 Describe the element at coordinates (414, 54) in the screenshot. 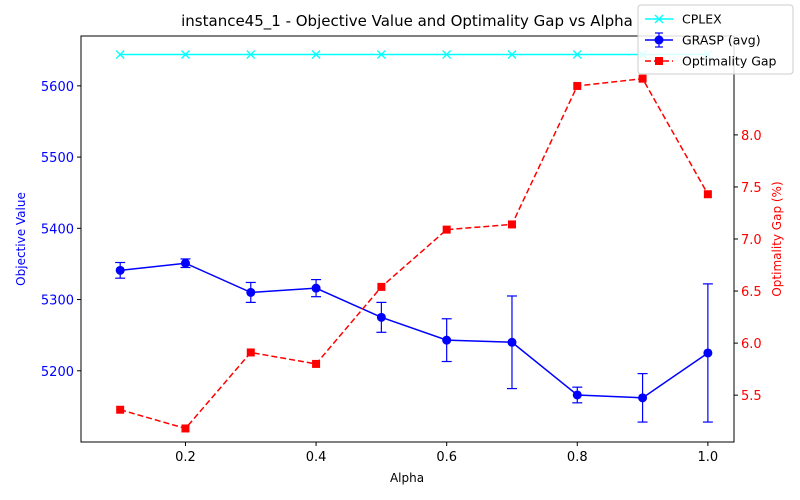

I see `series-cplex` at that location.